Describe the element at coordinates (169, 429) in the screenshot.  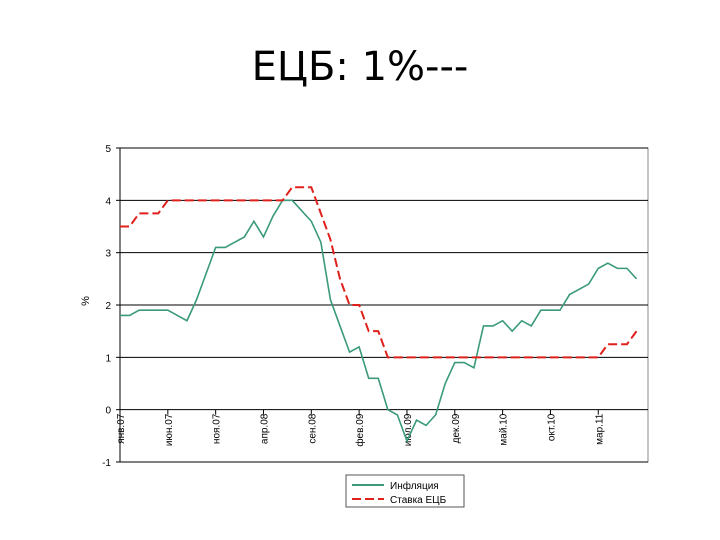
I see `x-tick-label: июн.07` at that location.